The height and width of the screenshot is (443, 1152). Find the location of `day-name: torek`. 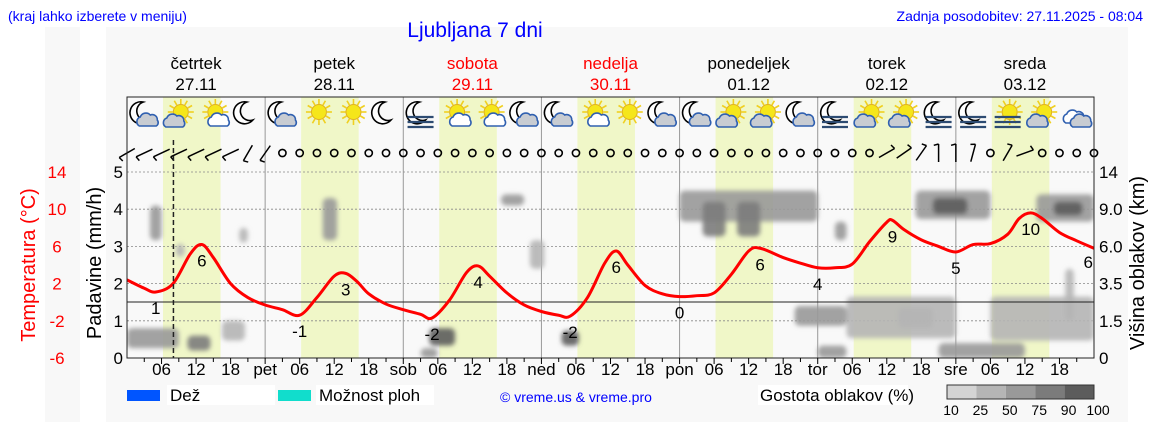

day-name: torek is located at coordinates (887, 63).